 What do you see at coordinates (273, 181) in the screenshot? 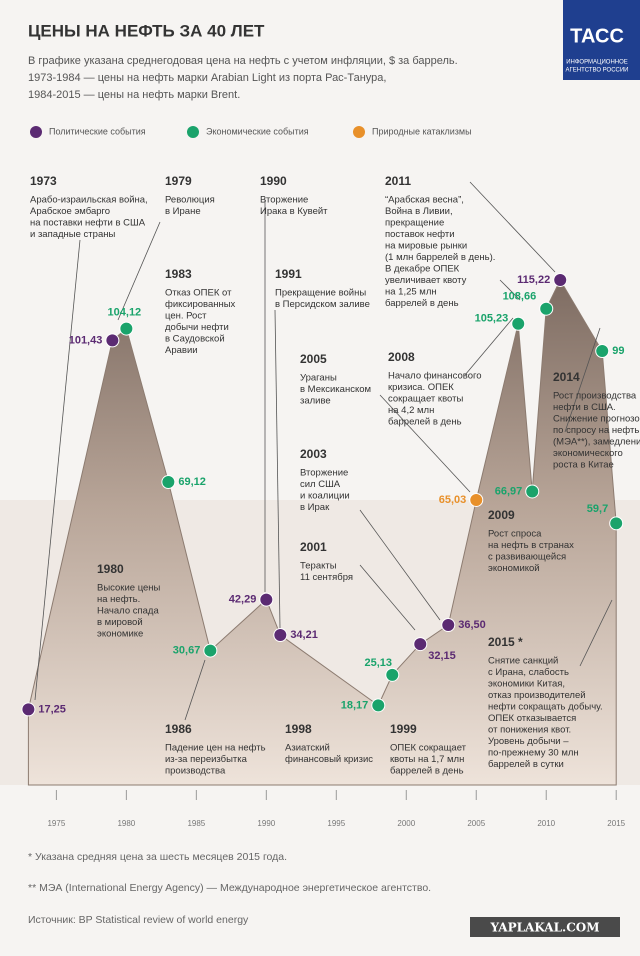
I see `annotation-title: 1990` at bounding box center [273, 181].